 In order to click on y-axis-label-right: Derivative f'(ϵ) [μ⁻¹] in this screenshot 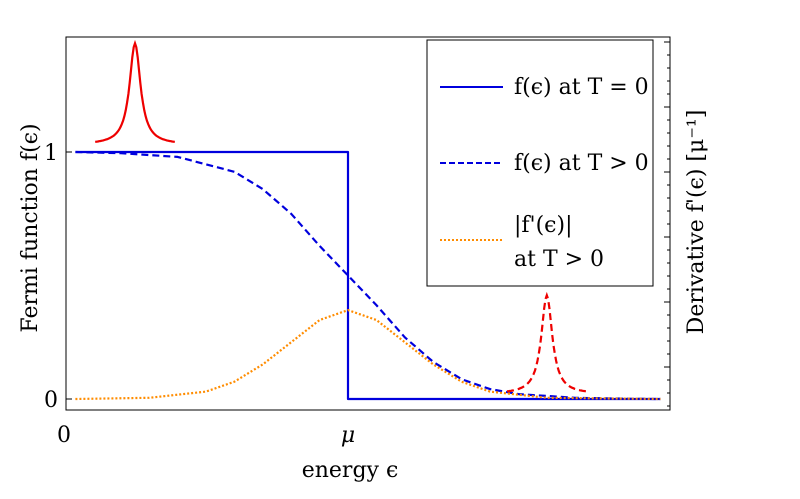, I will do `click(696, 222)`.